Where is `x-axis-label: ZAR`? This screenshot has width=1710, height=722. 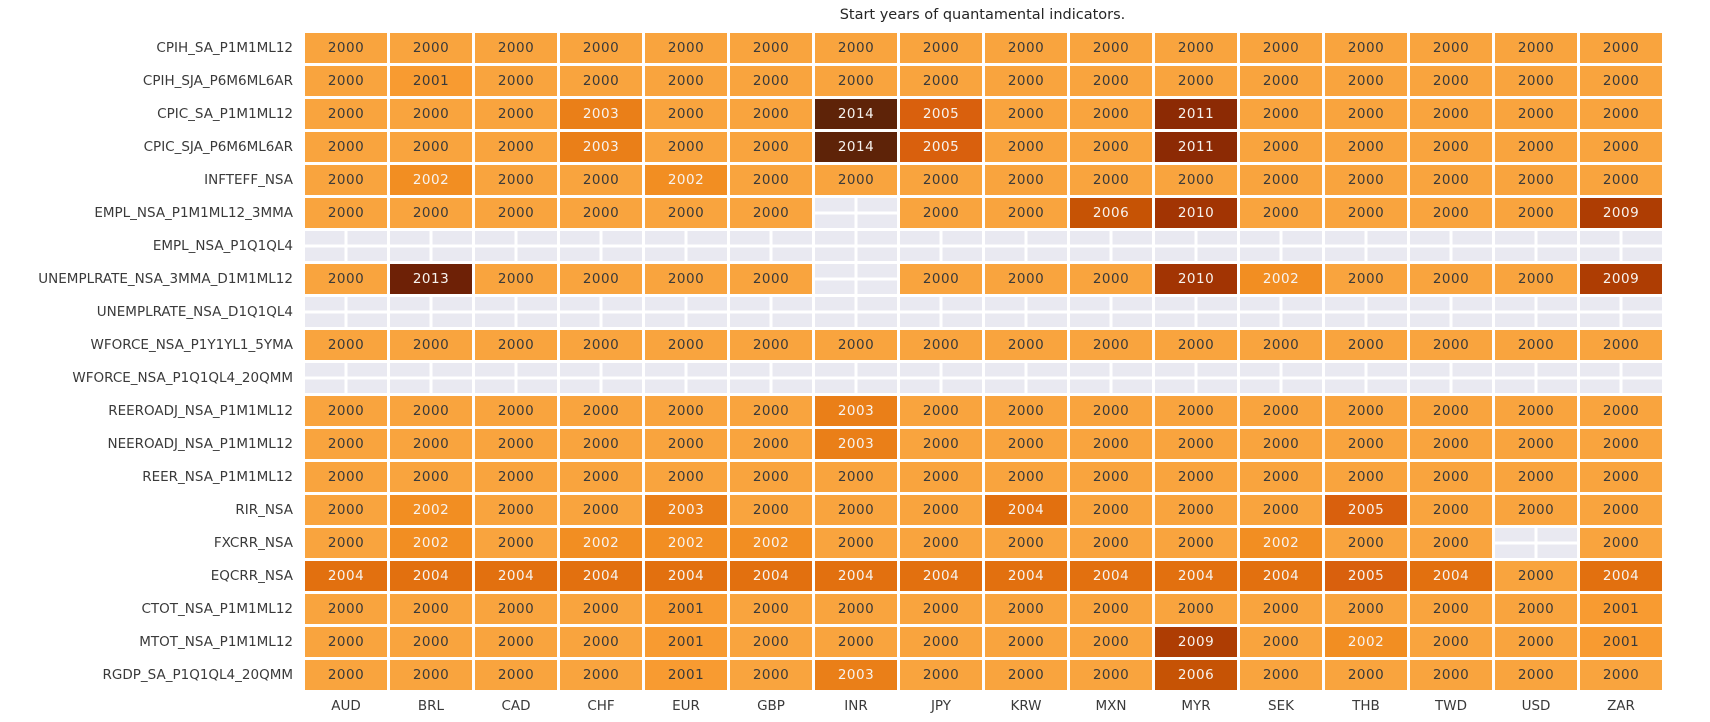 x-axis-label: ZAR is located at coordinates (1621, 706).